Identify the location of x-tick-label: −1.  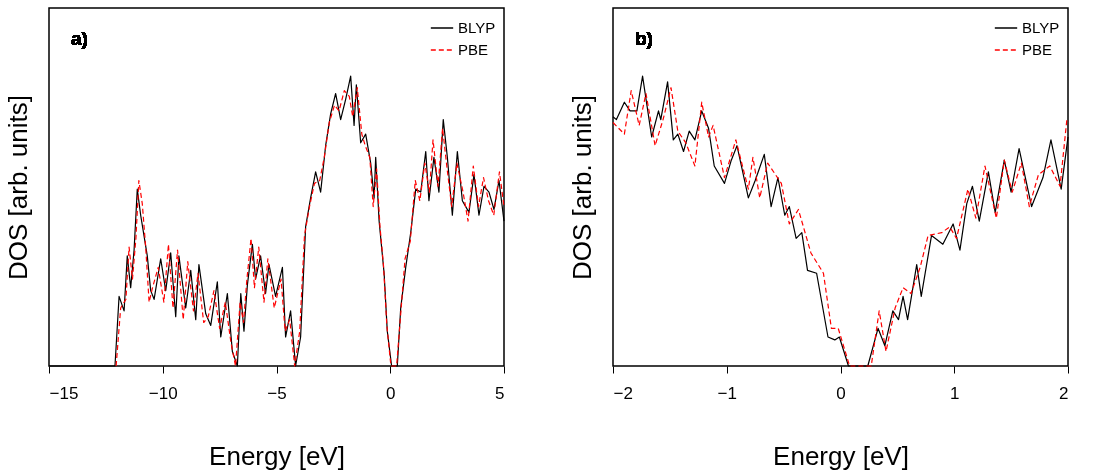
(727, 393).